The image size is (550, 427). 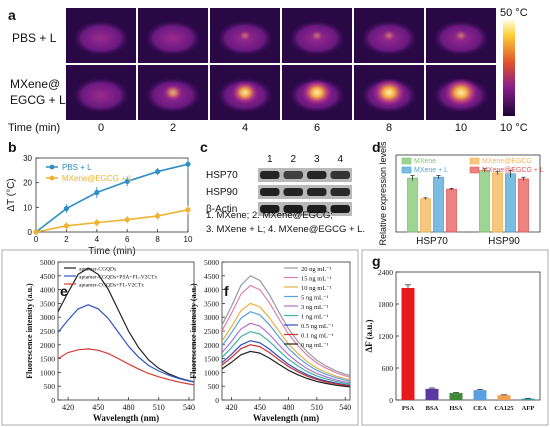 What do you see at coordinates (47, 317) in the screenshot?
I see `y-tick-label: 3000` at bounding box center [47, 317].